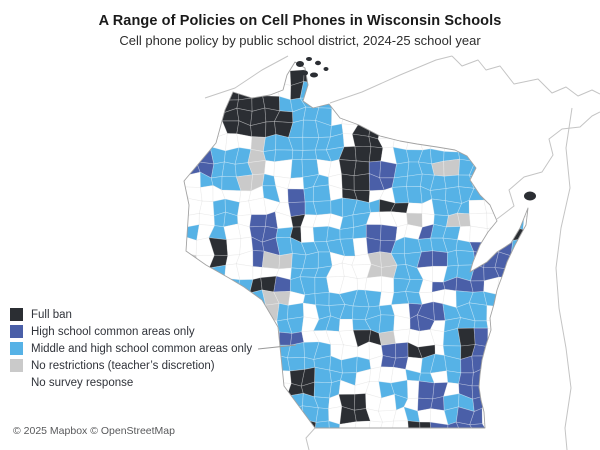 The image size is (600, 450). Describe the element at coordinates (131, 331) in the screenshot. I see `legend-item: High school common areas only` at that location.